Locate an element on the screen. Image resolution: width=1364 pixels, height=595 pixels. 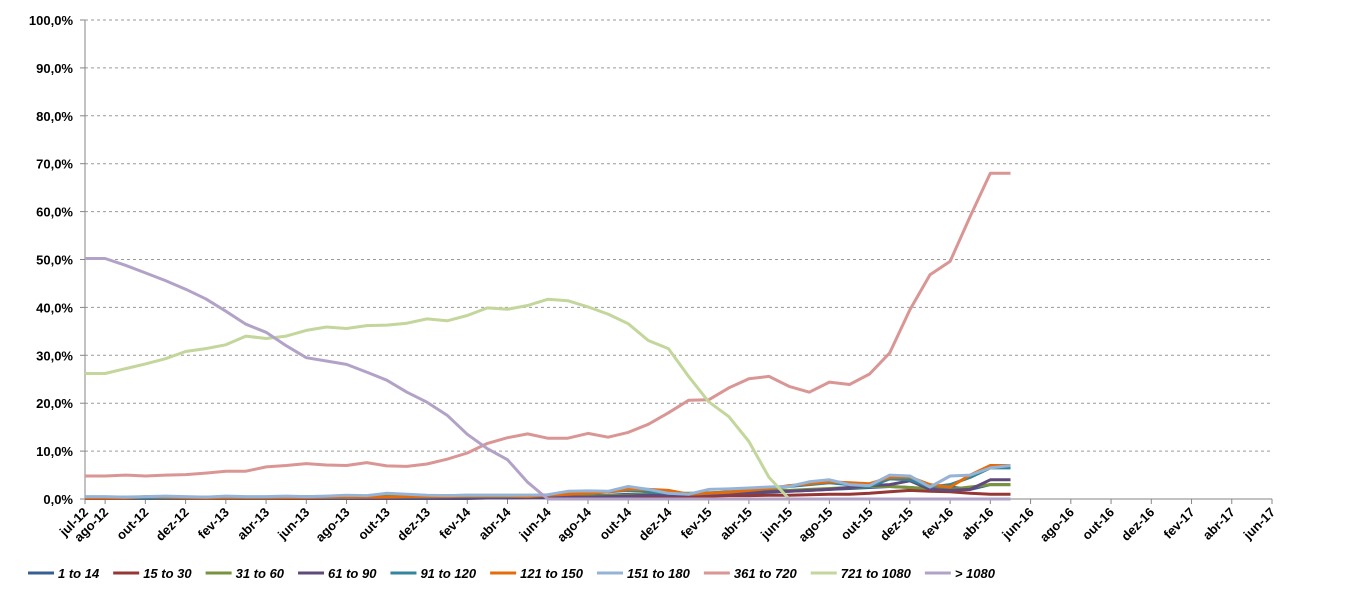
y-tick-label: 30,0% is located at coordinates (54, 355).